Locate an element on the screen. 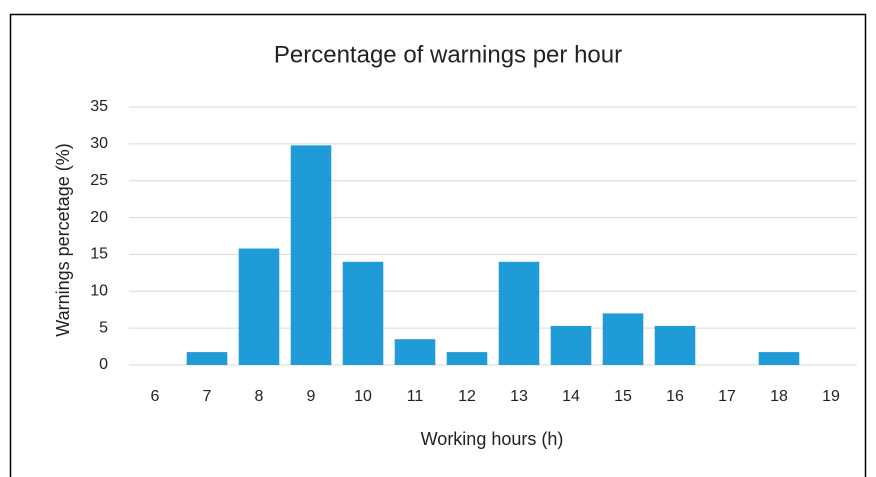  x-tick-label: 13 is located at coordinates (519, 396).